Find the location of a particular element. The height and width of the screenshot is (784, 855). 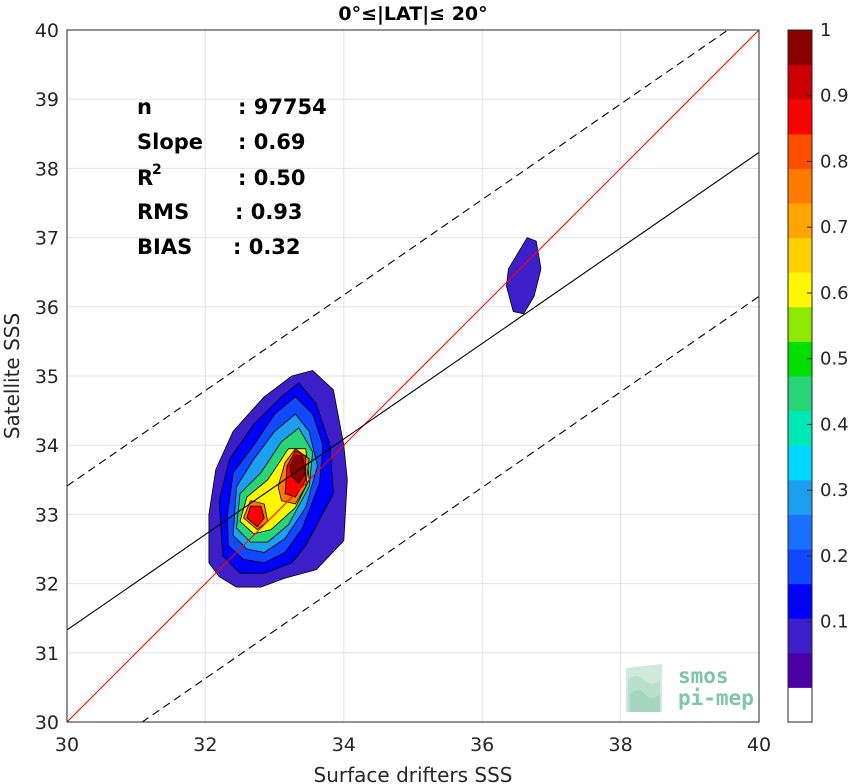

colorbar-tick-label: 0.9 is located at coordinates (834, 96).